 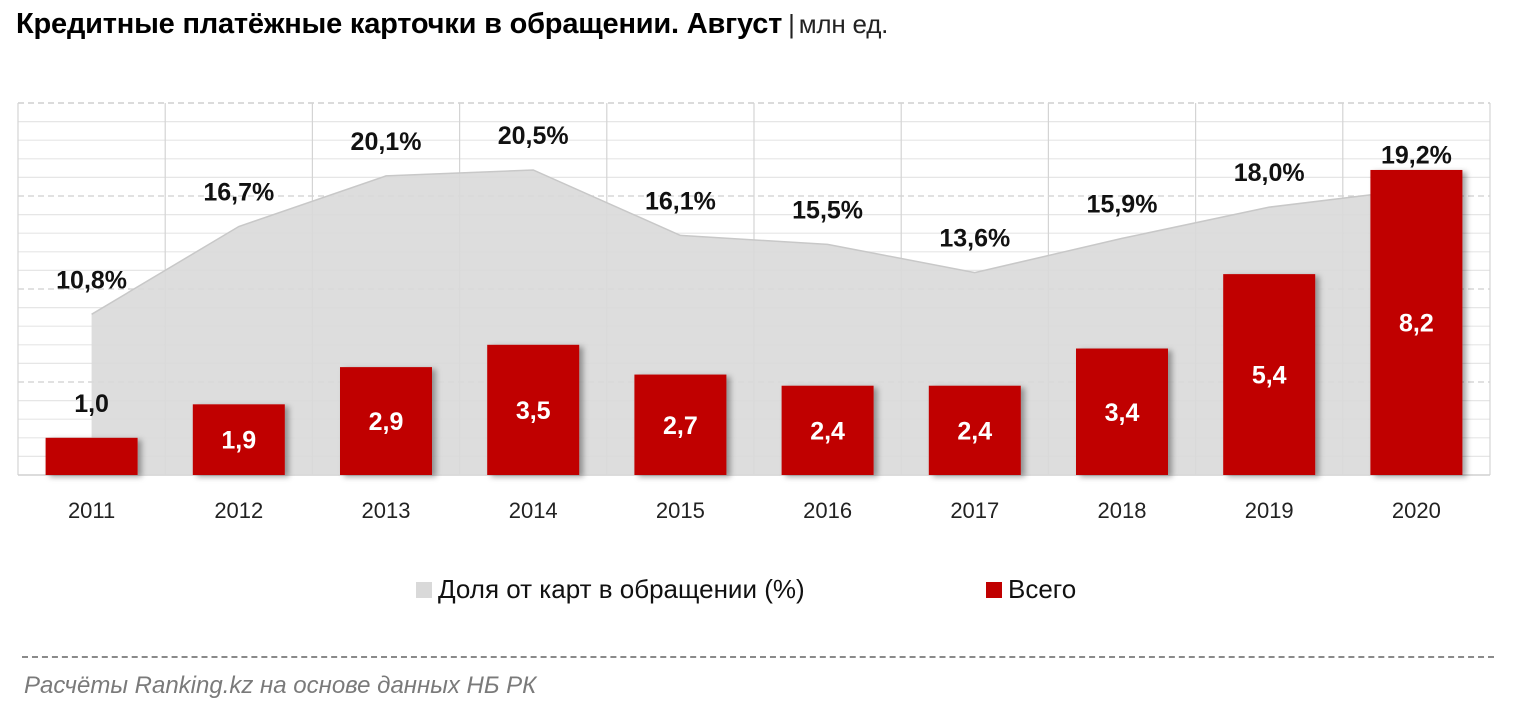 What do you see at coordinates (1416, 155) in the screenshot?
I see `share-value-label: 19,2%` at bounding box center [1416, 155].